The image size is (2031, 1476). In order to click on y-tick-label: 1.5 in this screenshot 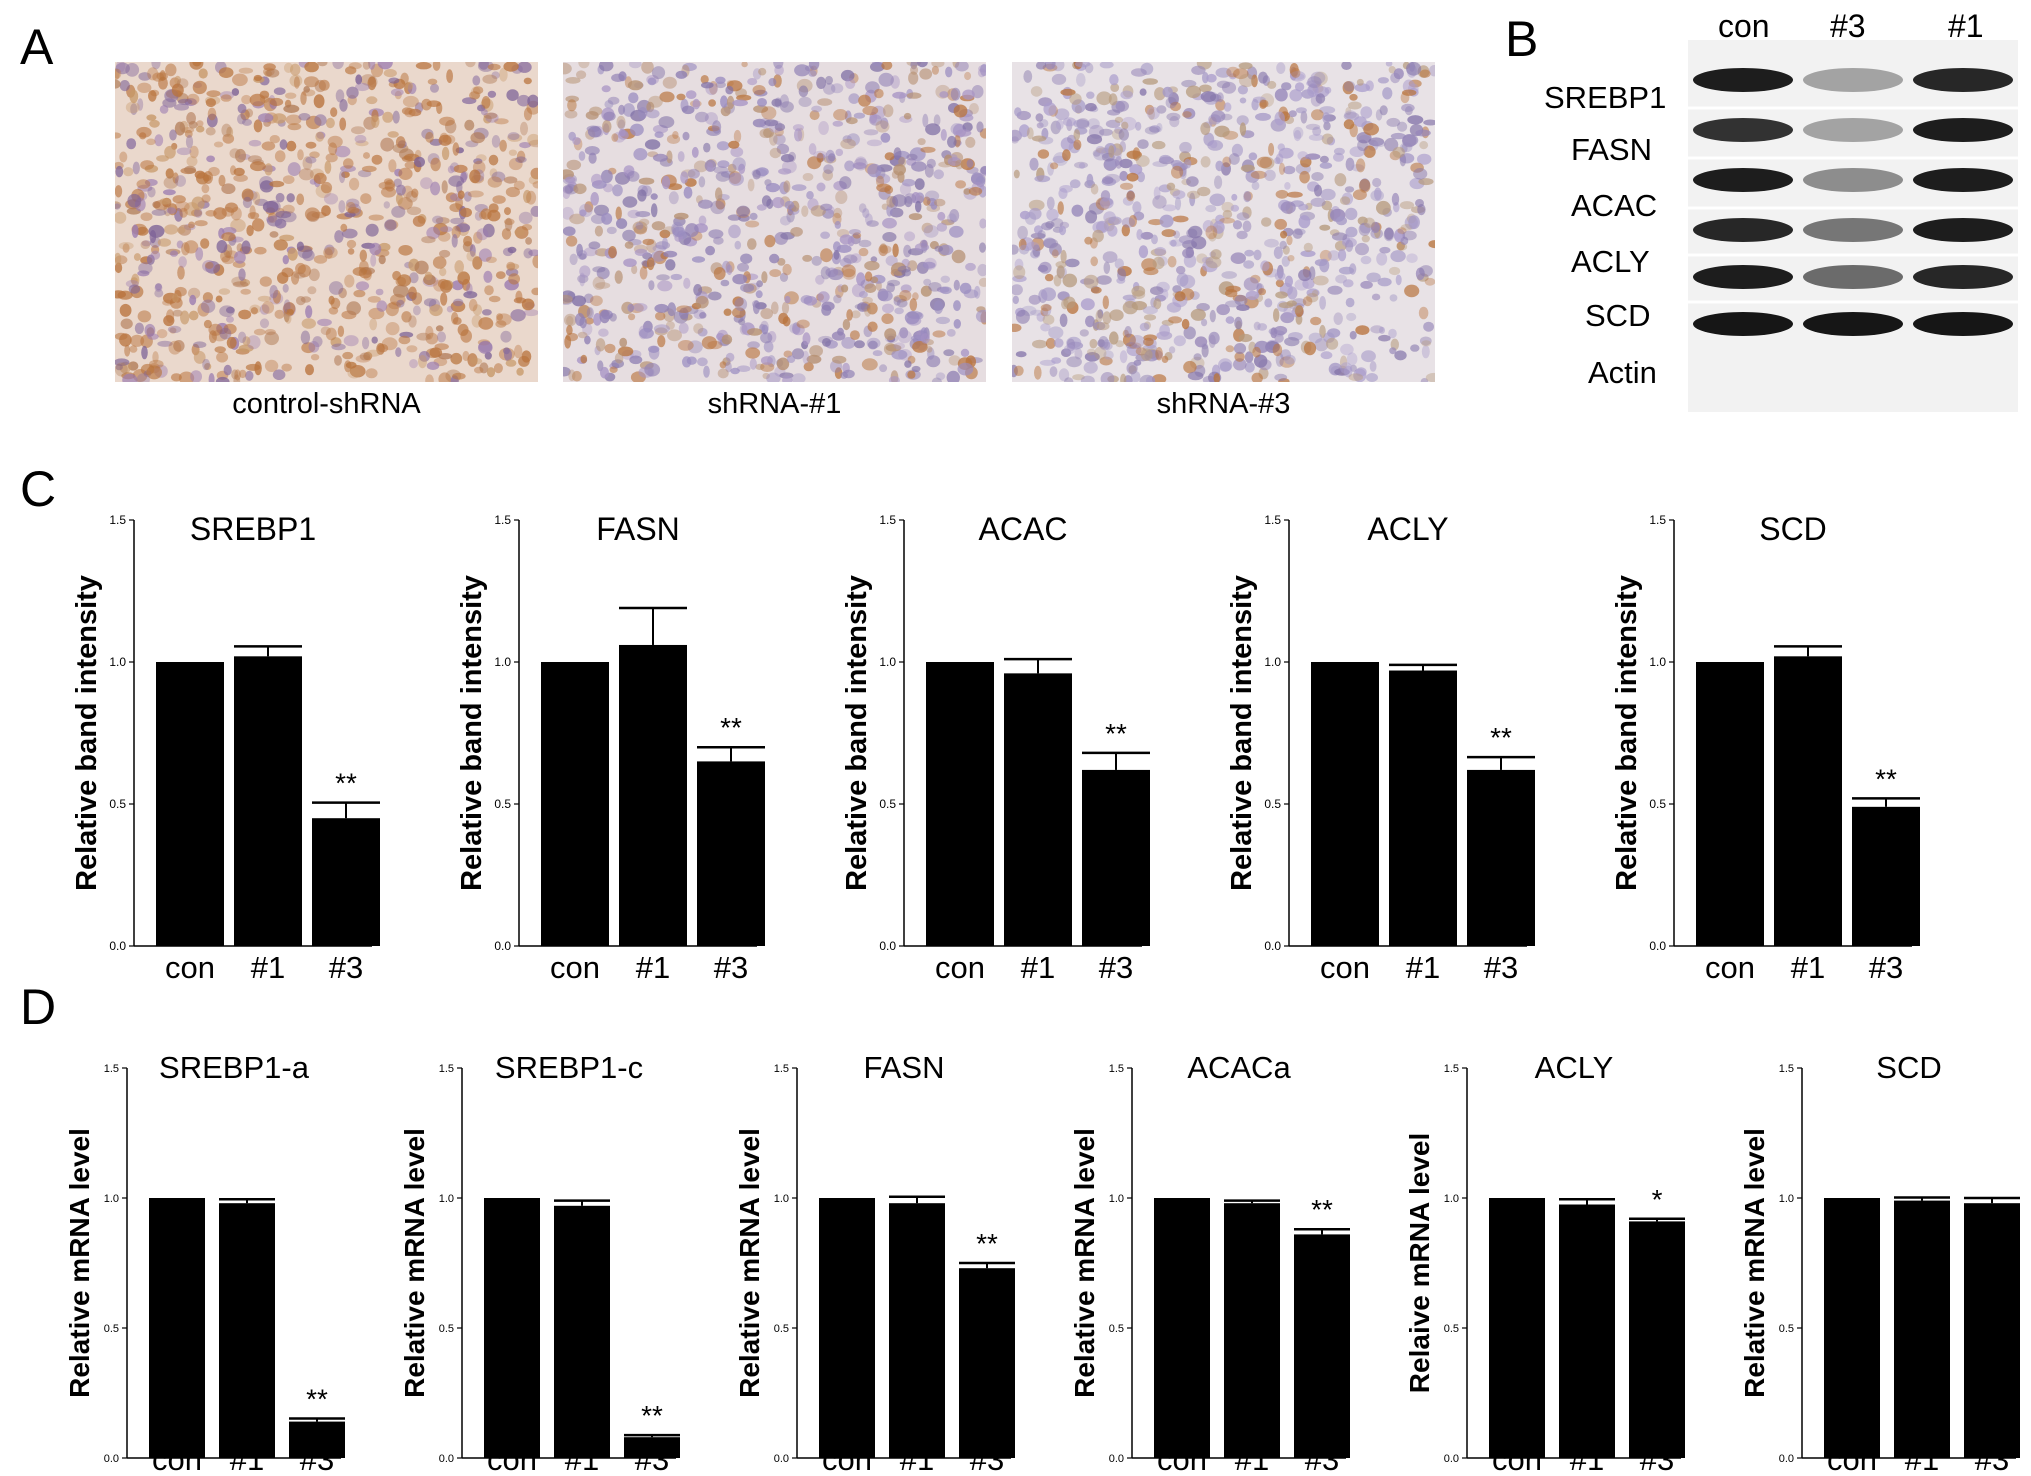, I will do `click(781, 1069)`.